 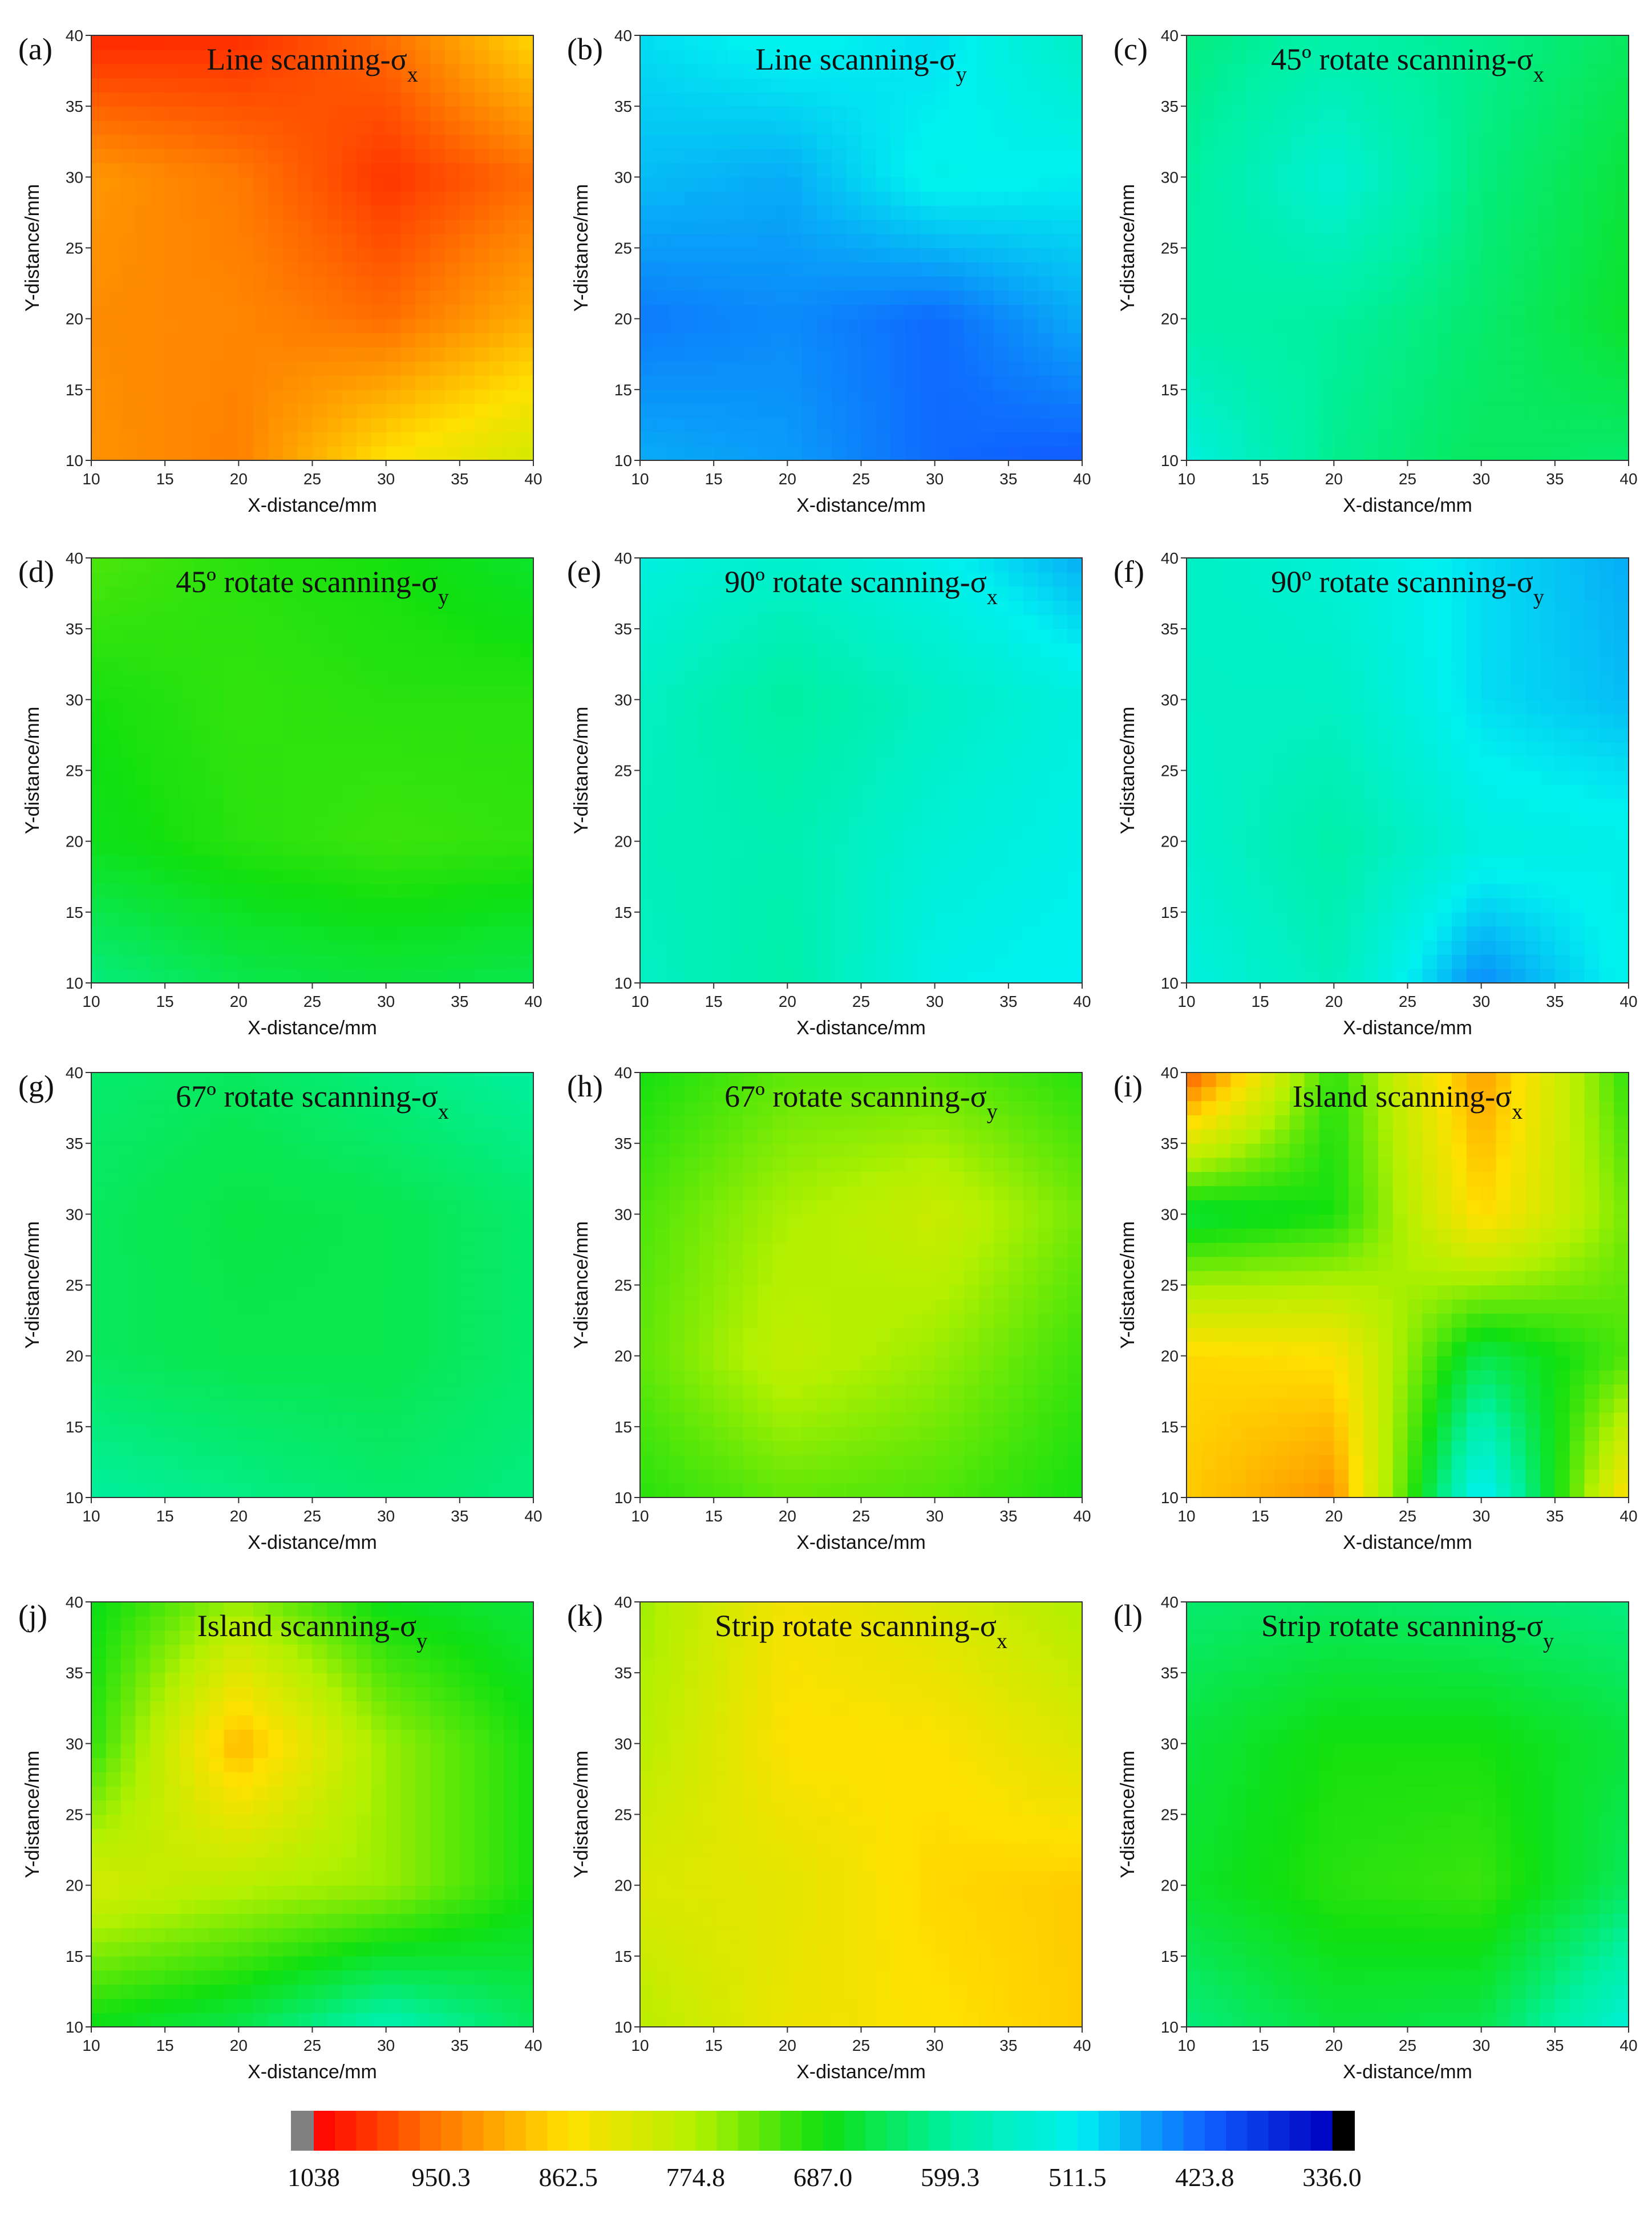 What do you see at coordinates (861, 505) in the screenshot?
I see `x-axis-label: X-distance/mm` at bounding box center [861, 505].